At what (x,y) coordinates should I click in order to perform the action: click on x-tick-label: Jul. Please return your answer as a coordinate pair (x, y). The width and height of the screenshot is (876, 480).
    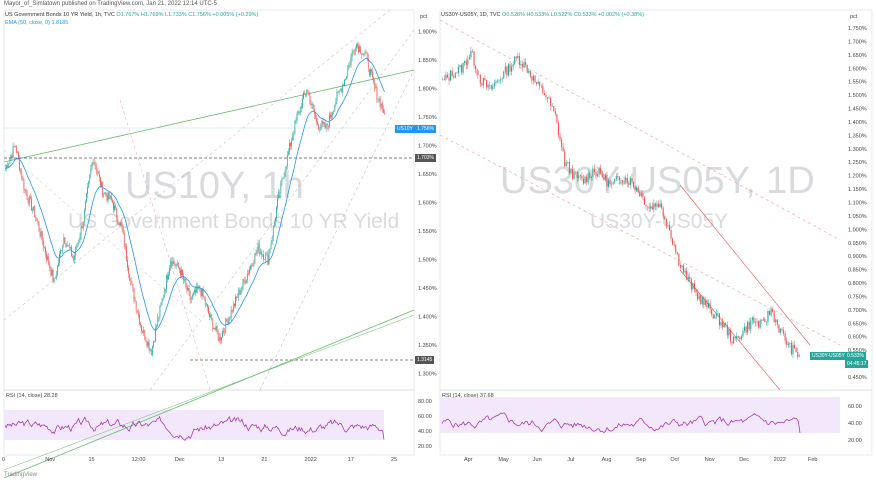
    Looking at the image, I should click on (570, 460).